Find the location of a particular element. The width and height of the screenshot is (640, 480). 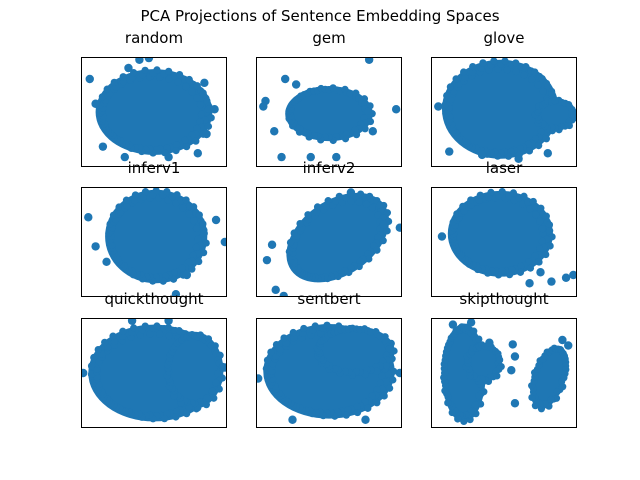

scatter-plot-gem is located at coordinates (329, 112).